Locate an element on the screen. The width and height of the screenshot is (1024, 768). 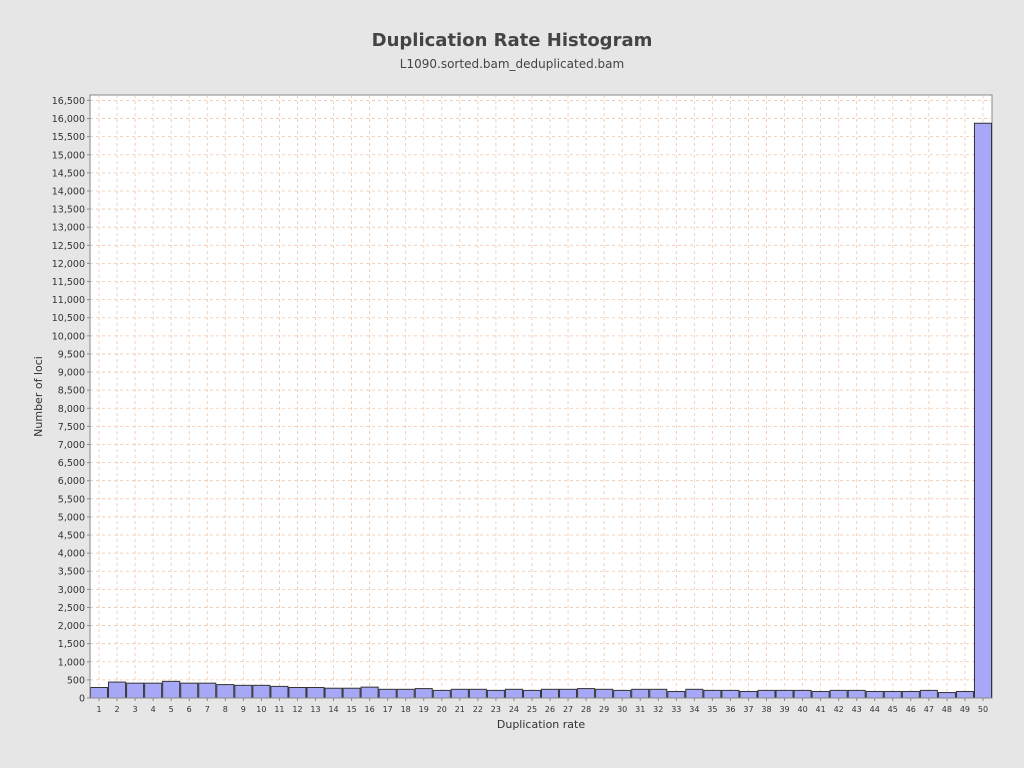
x-tick-label: 46 is located at coordinates (911, 709).